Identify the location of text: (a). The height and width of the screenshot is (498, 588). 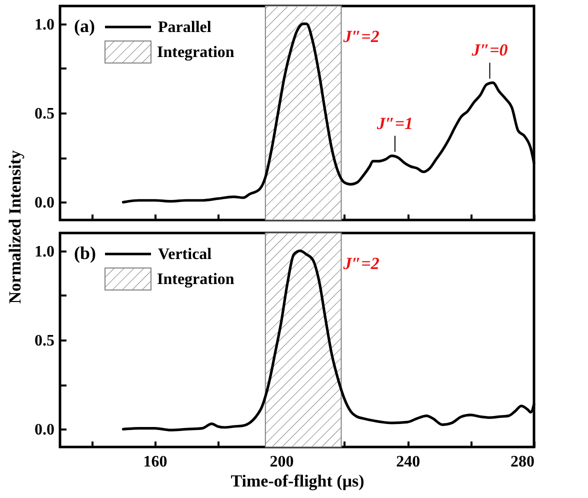
(84, 26).